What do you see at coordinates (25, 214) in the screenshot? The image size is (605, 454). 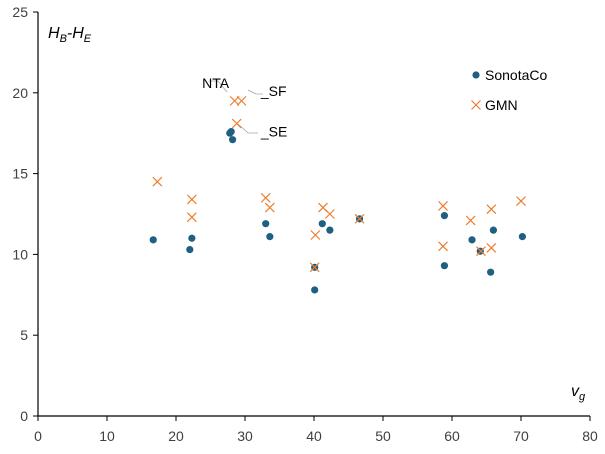 I see `y-ticks: 0 5 10 15 20 25` at bounding box center [25, 214].